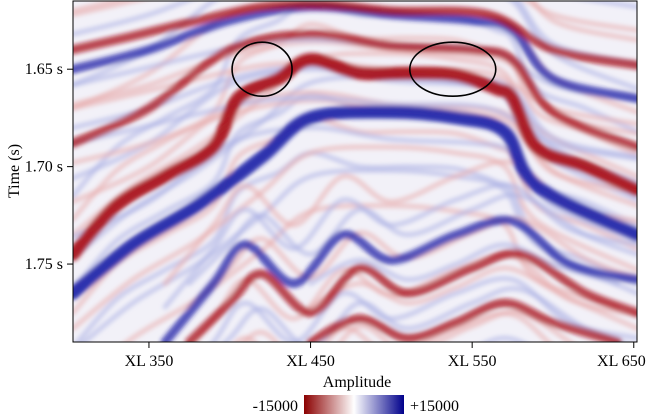  What do you see at coordinates (621, 361) in the screenshot?
I see `x-tick-label: XL 650` at bounding box center [621, 361].